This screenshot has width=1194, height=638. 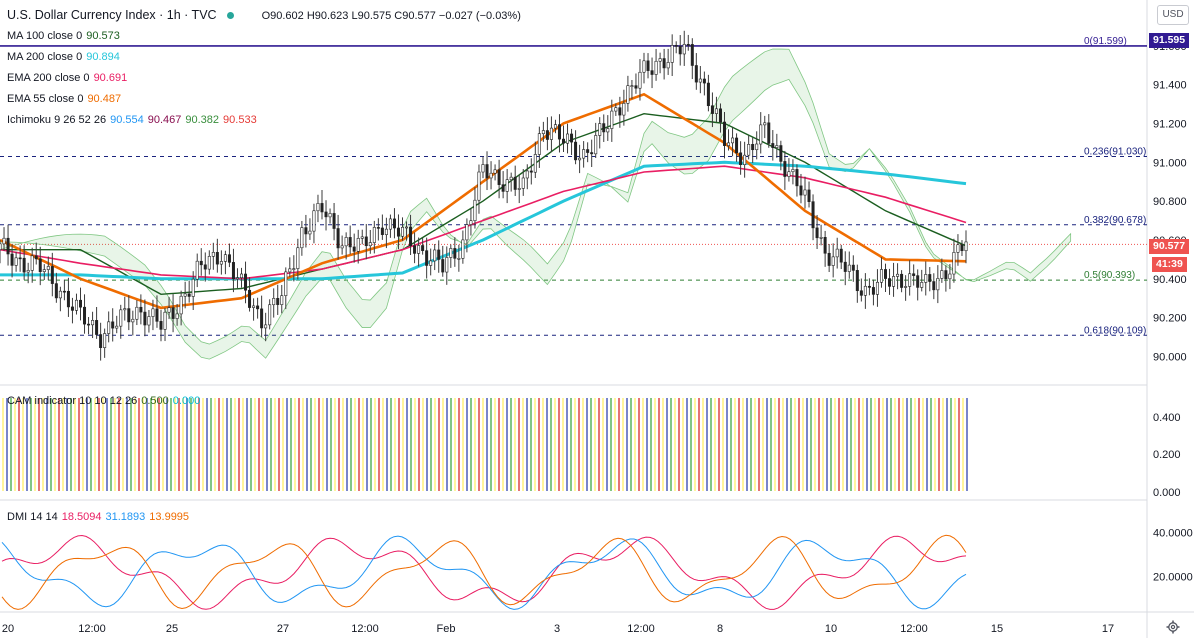 What do you see at coordinates (112, 15) in the screenshot?
I see `symbol-title: U.S. Dollar Currency Index · 1h · TVC` at bounding box center [112, 15].